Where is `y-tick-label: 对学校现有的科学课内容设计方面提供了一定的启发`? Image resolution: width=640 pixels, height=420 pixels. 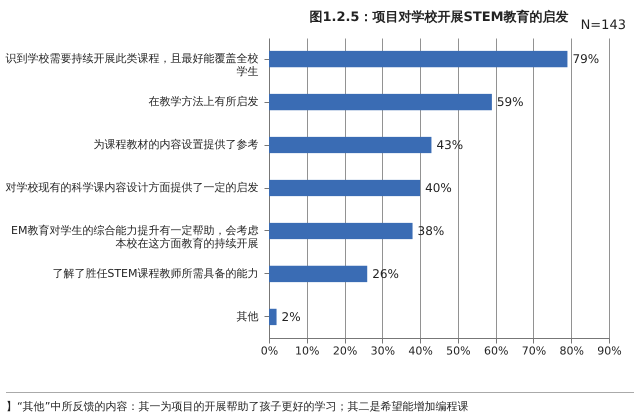
y-tick-label: 对学校现有的科学课内容设计方面提供了一定的启发 is located at coordinates (132, 187).